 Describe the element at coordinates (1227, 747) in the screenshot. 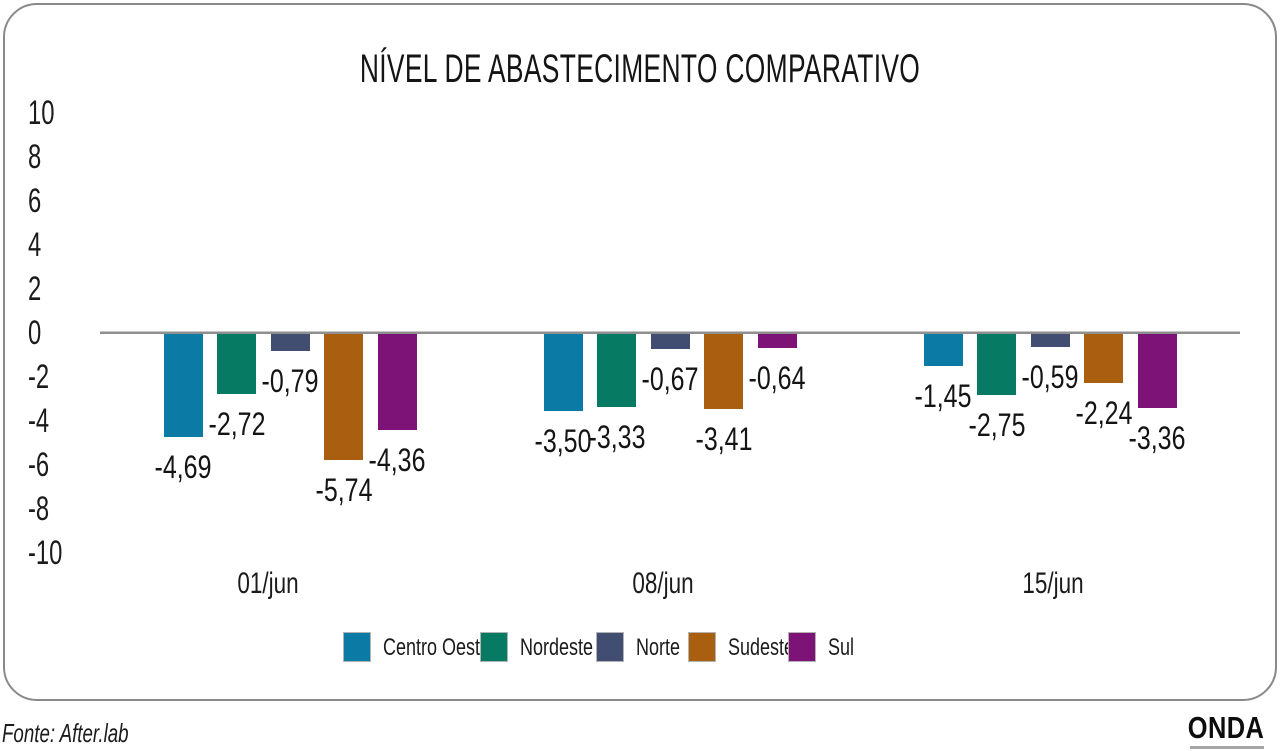

I see `logo-tagline` at that location.